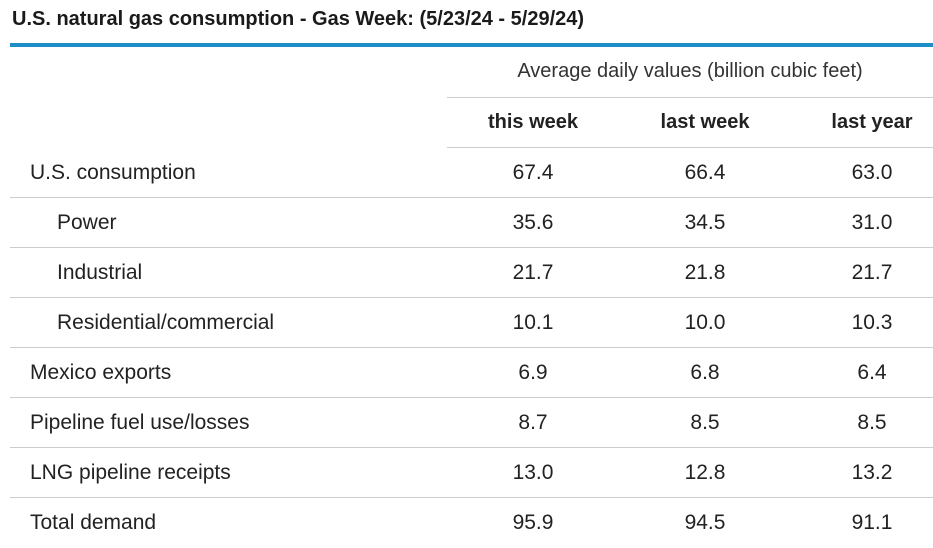  What do you see at coordinates (113, 172) in the screenshot?
I see `row-label: U.S. consumption` at bounding box center [113, 172].